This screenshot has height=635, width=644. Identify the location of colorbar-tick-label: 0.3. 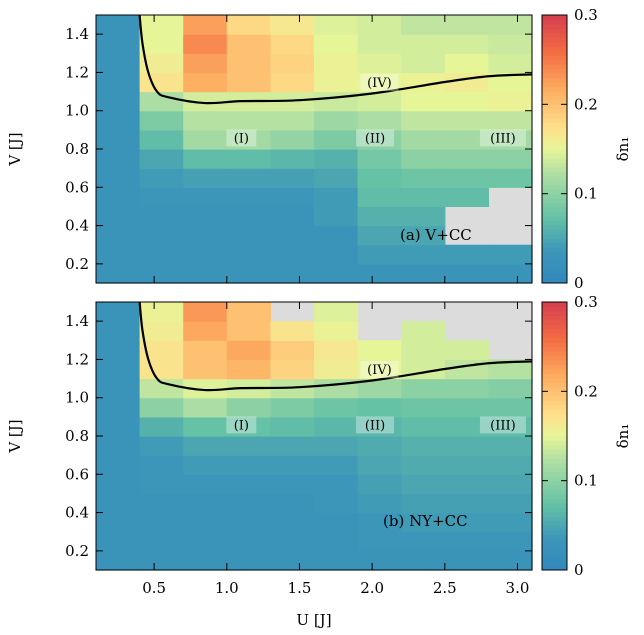
(586, 15).